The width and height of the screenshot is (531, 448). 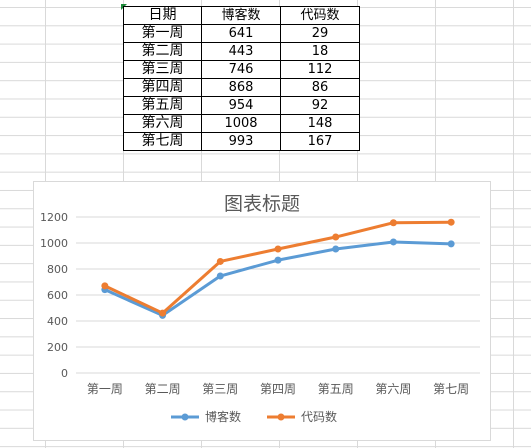 I want to click on table-cell: 112, so click(x=320, y=69).